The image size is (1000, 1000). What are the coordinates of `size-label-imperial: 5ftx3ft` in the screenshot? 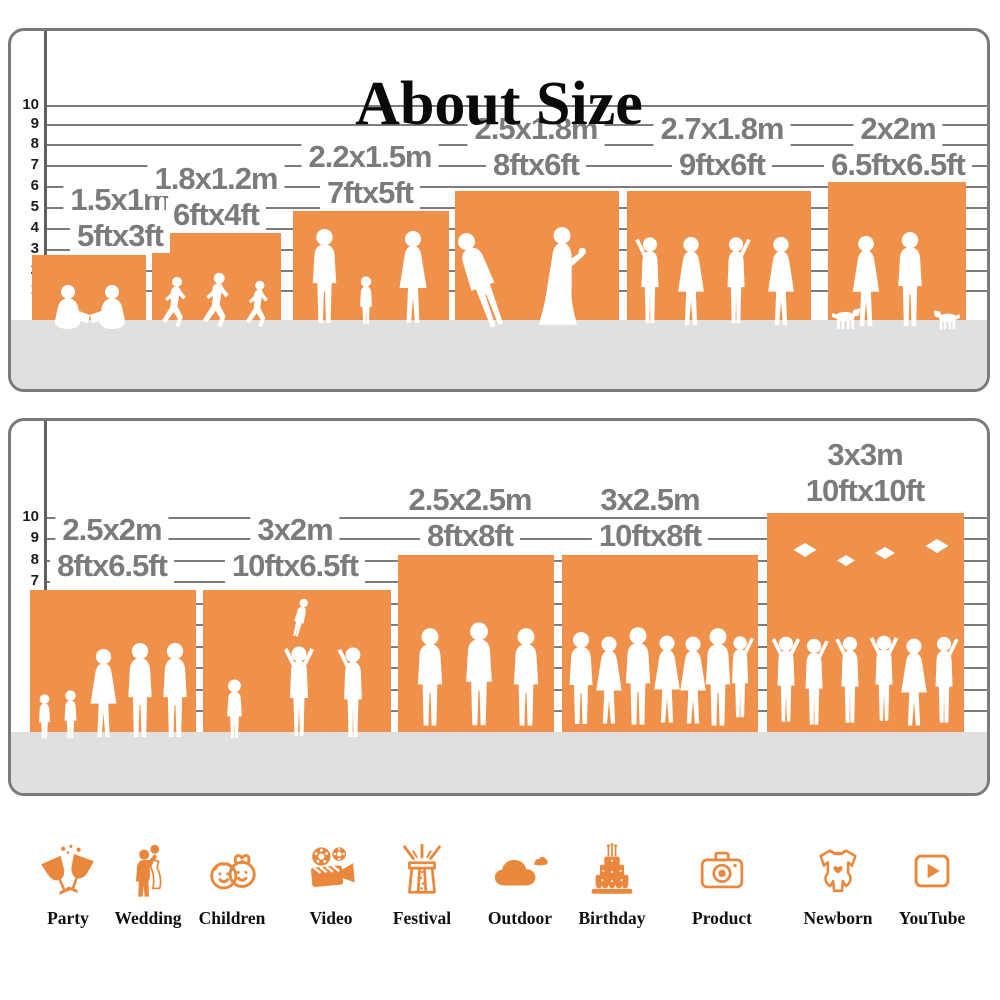 It's located at (120, 236).